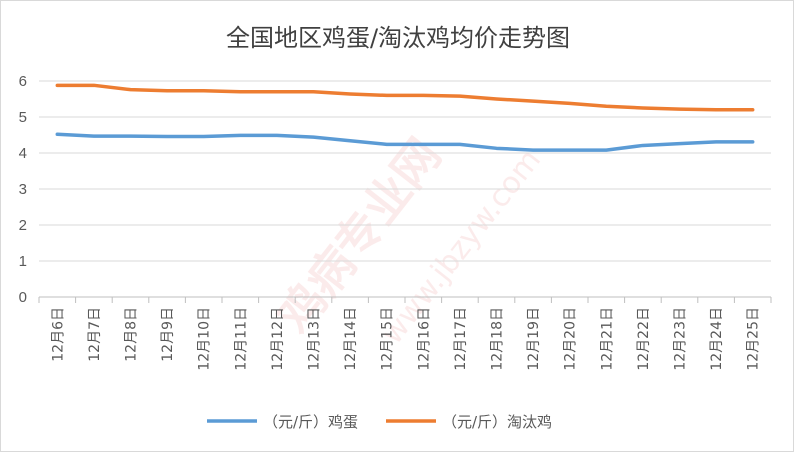  Describe the element at coordinates (498, 339) in the screenshot. I see `x-tick-label: 12月18日` at that location.